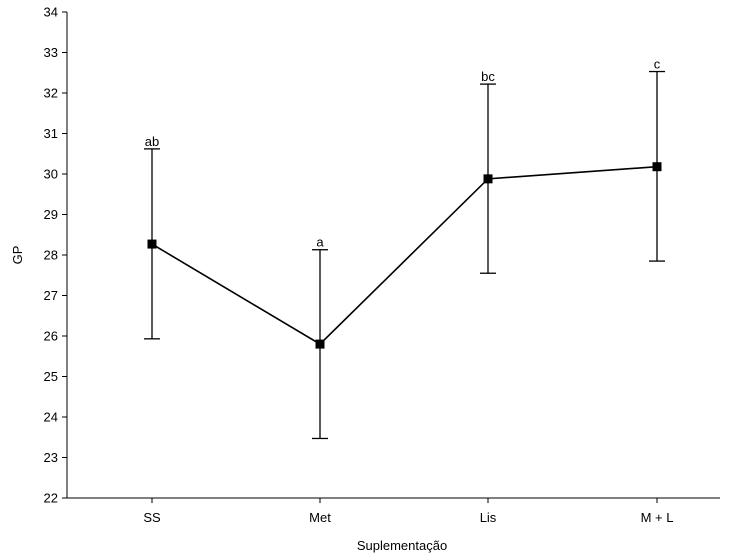  I want to click on x-ticks: SS Met Lis M + L, so click(408, 511).